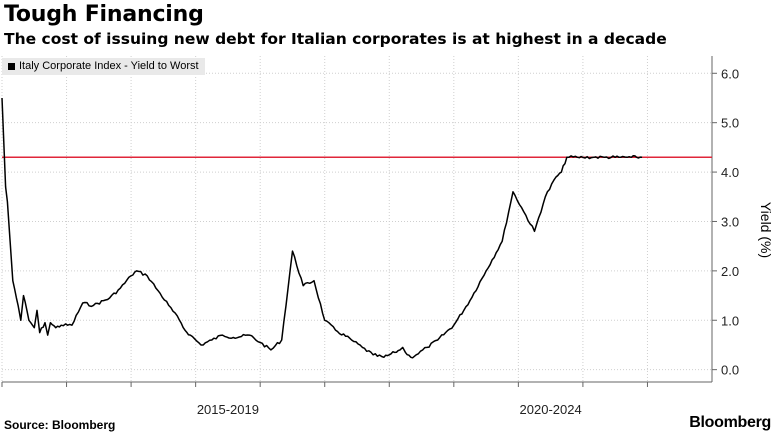  I want to click on y-tick-label: 4.0, so click(730, 172).